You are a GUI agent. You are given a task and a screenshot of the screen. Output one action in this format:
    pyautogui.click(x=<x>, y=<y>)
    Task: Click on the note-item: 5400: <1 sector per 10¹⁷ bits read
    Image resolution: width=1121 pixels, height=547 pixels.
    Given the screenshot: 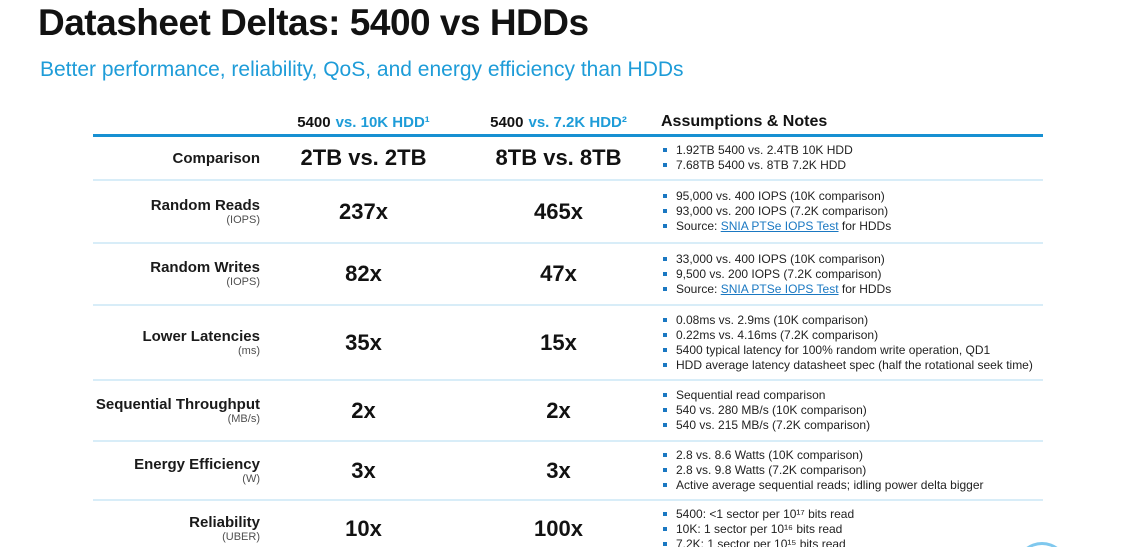 What is the action you would take?
    pyautogui.click(x=852, y=514)
    